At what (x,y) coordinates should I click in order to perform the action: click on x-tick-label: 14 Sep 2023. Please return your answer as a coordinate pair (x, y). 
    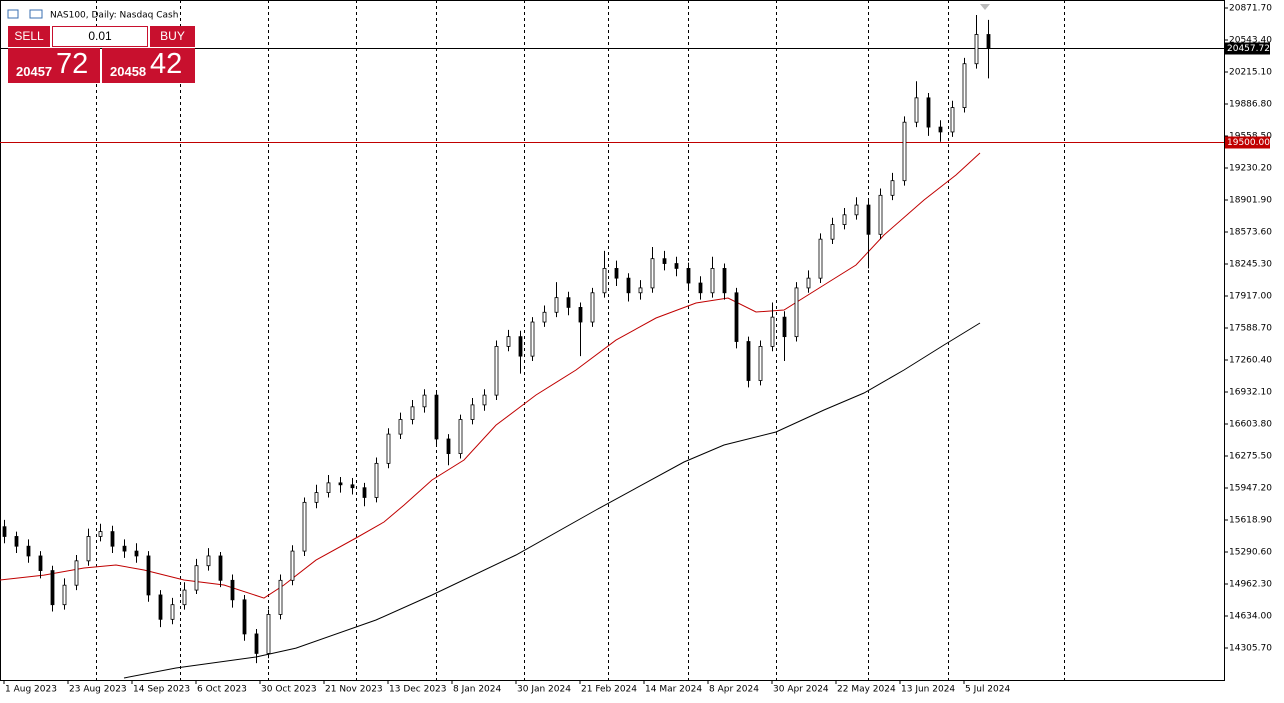
    Looking at the image, I should click on (161, 690).